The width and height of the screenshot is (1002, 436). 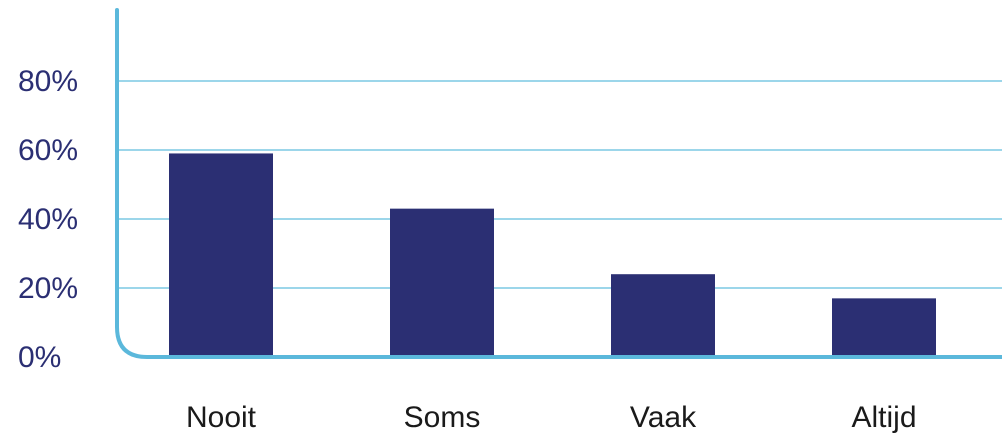 What do you see at coordinates (884, 327) in the screenshot?
I see `bar-altijd` at bounding box center [884, 327].